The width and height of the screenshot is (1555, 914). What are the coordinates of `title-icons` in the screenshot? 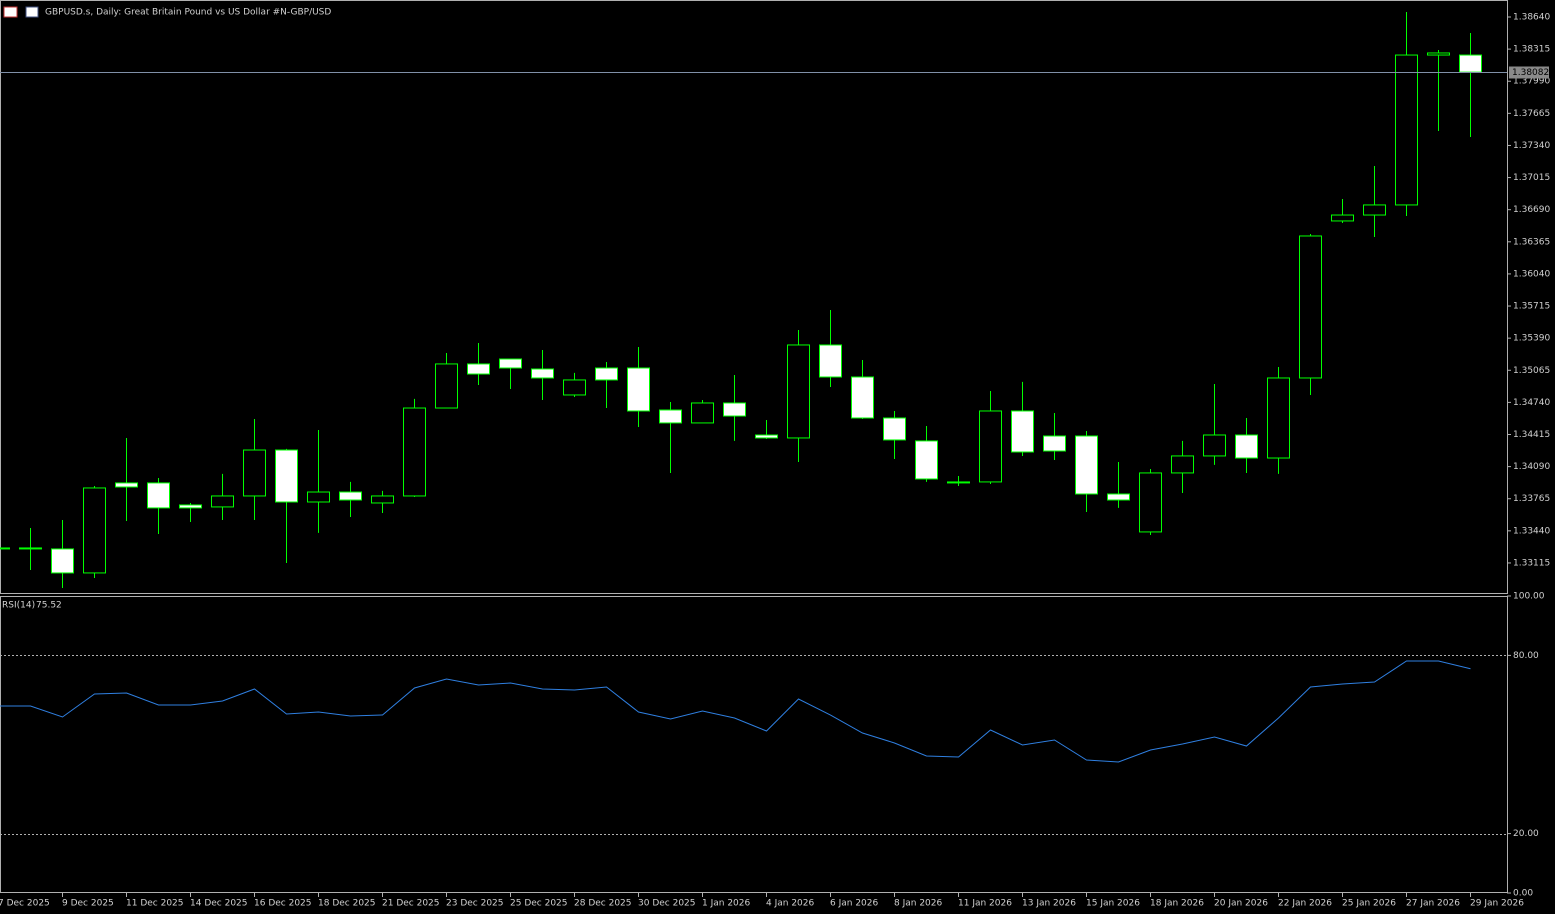 It's located at (21, 12).